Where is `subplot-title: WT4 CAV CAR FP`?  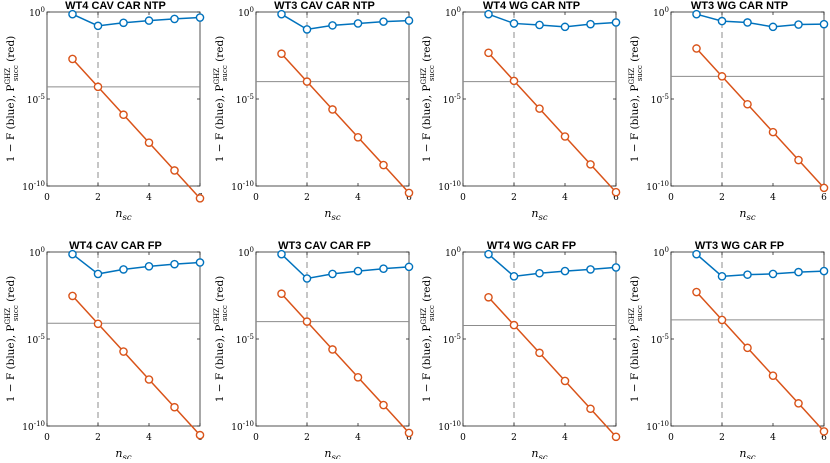 subplot-title: WT4 CAV CAR FP is located at coordinates (115, 246).